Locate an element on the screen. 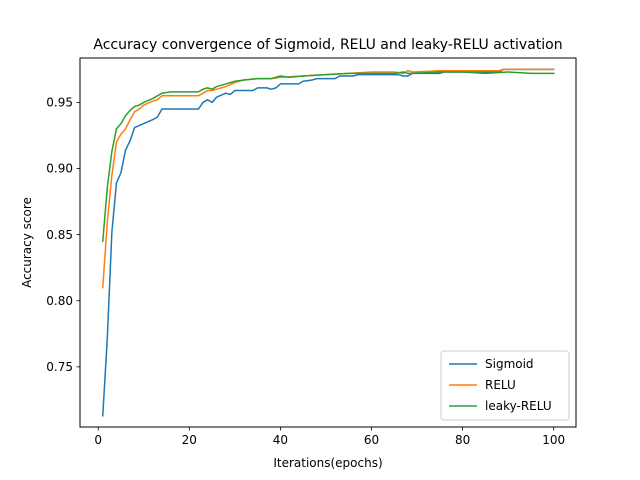 The height and width of the screenshot is (480, 640). x-axis-label: Iterations(epochs) is located at coordinates (327, 463).